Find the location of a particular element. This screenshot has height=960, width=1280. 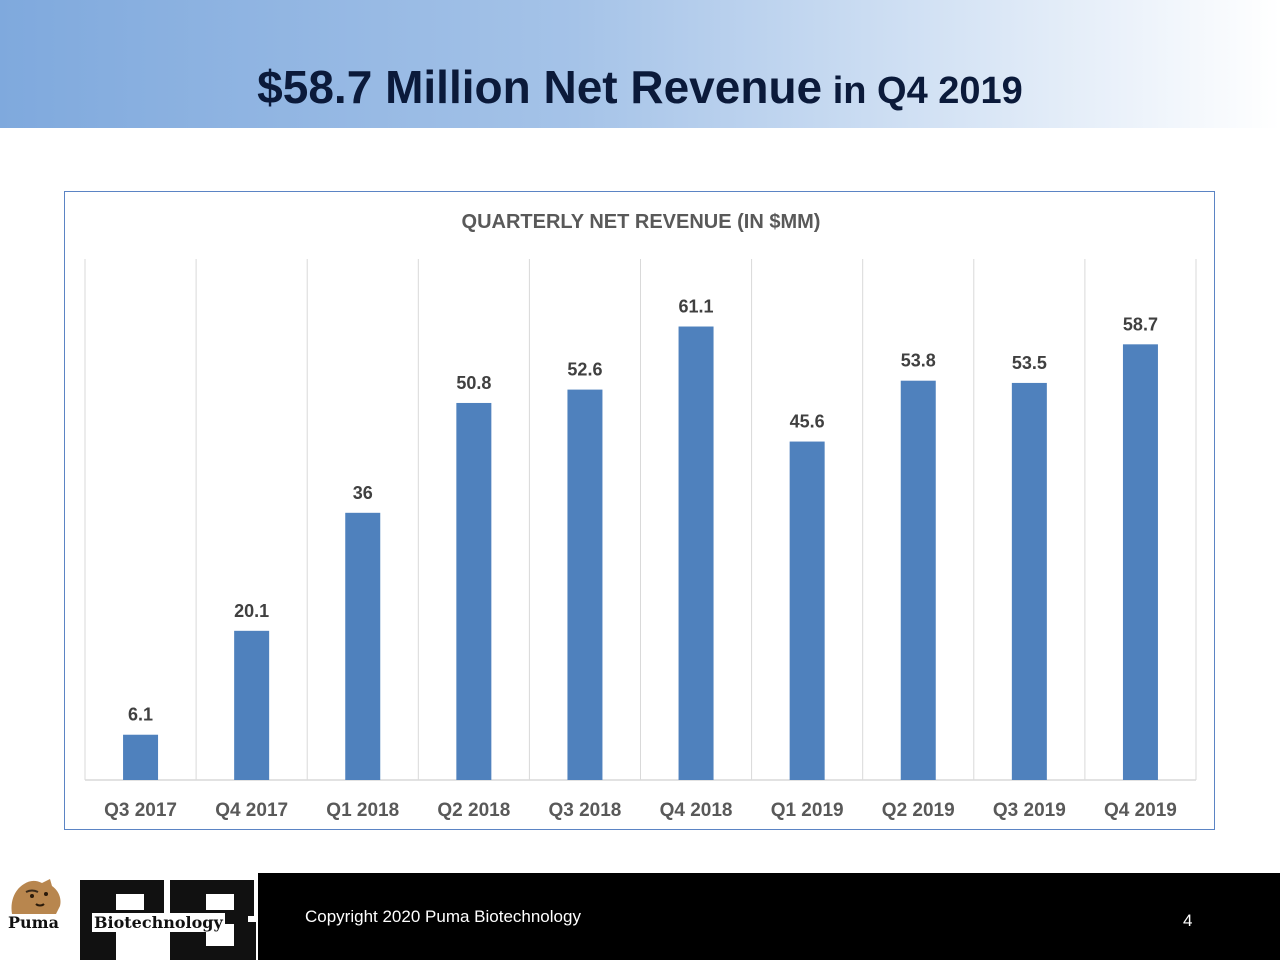

data-label-7: 53.8 is located at coordinates (918, 361).